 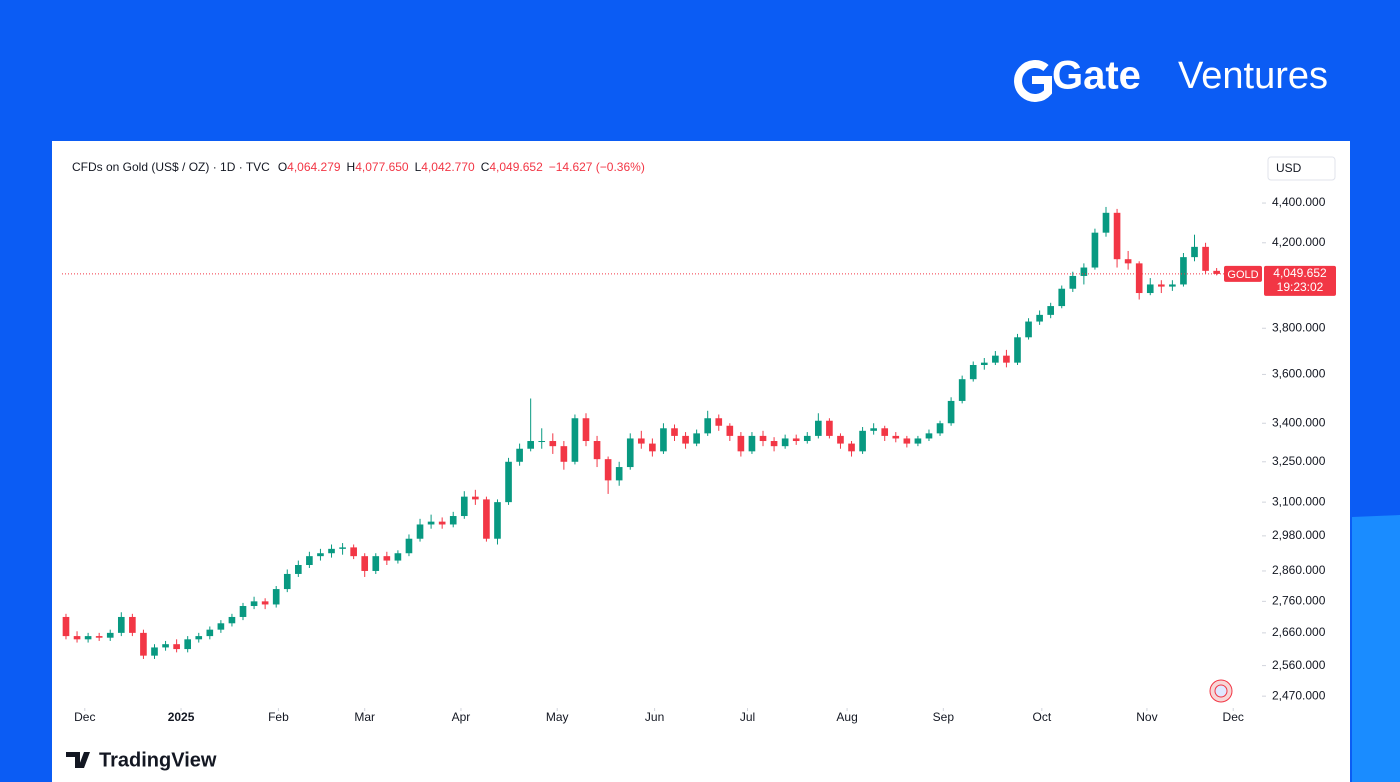 What do you see at coordinates (1299, 665) in the screenshot?
I see `y-tick-label: 2,560.000` at bounding box center [1299, 665].